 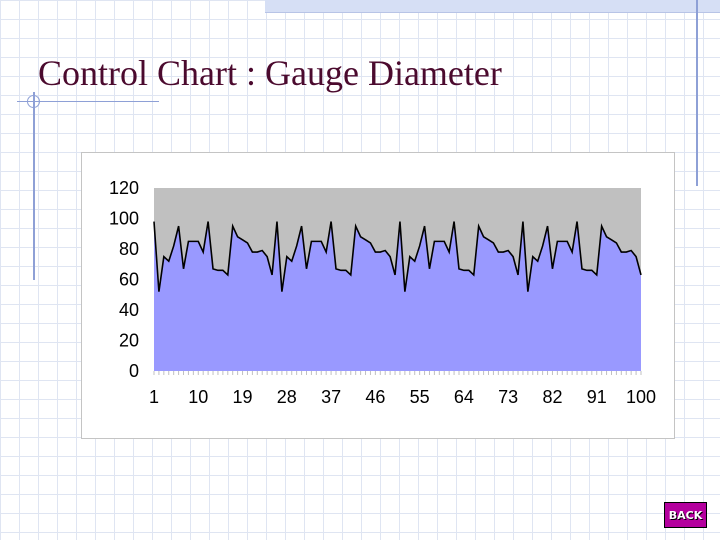 I want to click on decorative-ring-icon, so click(x=33, y=101).